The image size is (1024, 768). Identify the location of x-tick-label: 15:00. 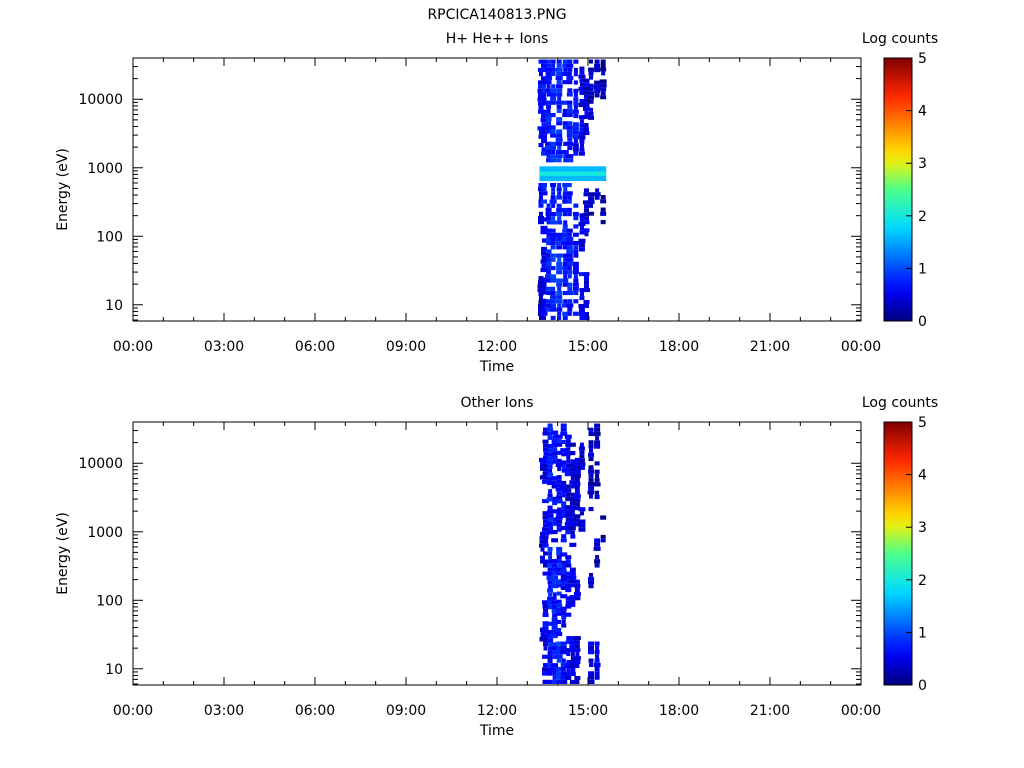
(588, 347).